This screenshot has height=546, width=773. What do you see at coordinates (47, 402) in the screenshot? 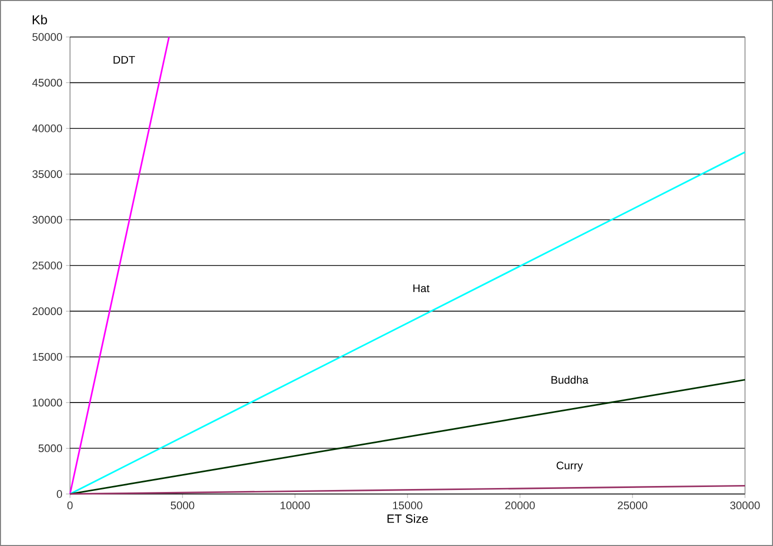
I see `y-tick-label: 10000` at bounding box center [47, 402].